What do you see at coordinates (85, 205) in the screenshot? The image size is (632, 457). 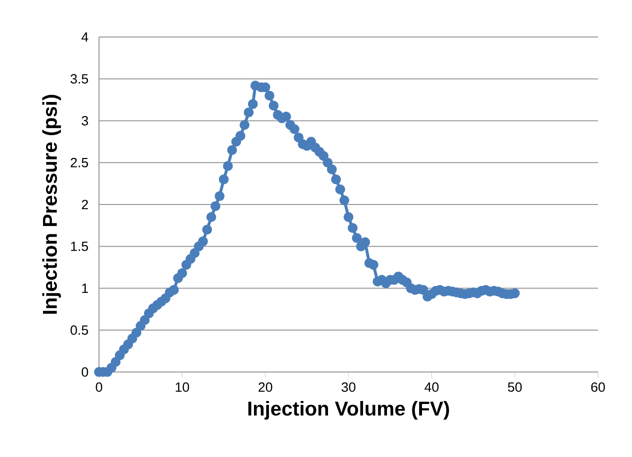 I see `y-tick-label: 2` at bounding box center [85, 205].